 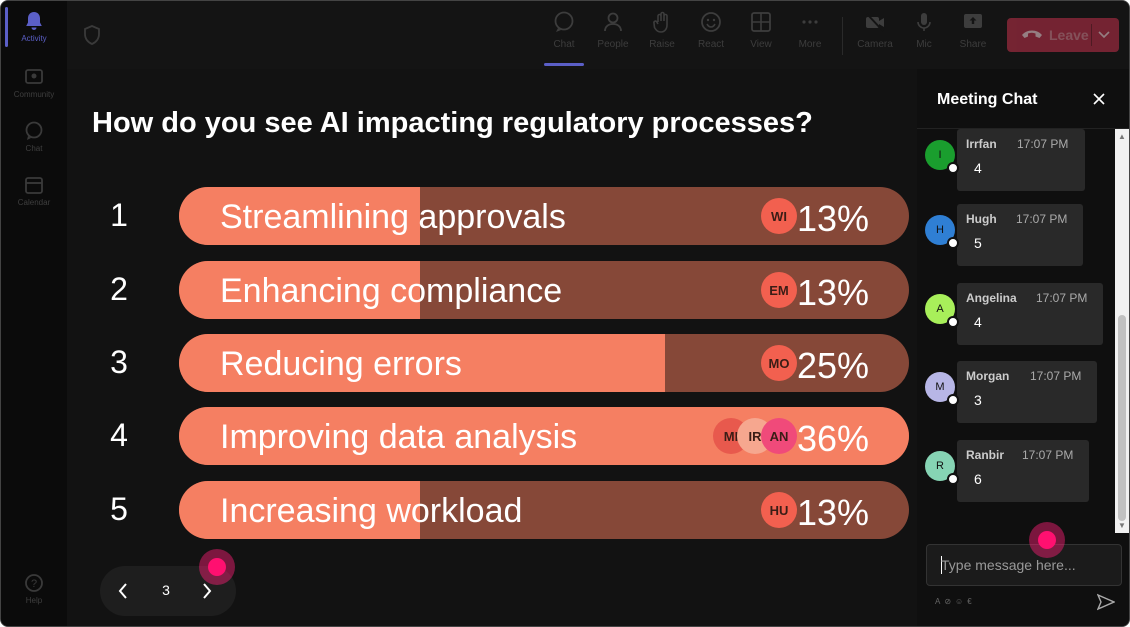 I want to click on rail-label: Activity, so click(x=34, y=38).